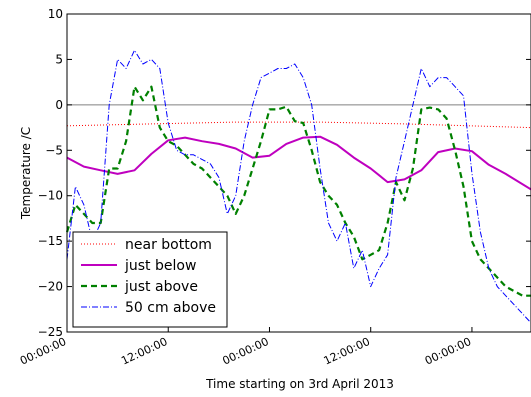 This screenshot has height=397, width=531. What do you see at coordinates (160, 266) in the screenshot?
I see `legend-label: just below` at bounding box center [160, 266].